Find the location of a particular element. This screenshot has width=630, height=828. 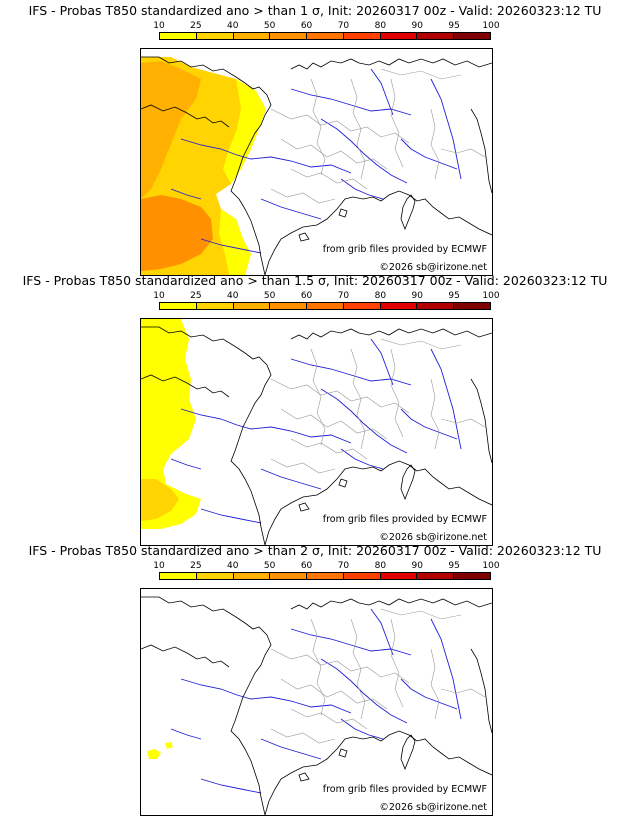

colorbar-tick-label: 95 is located at coordinates (454, 296).